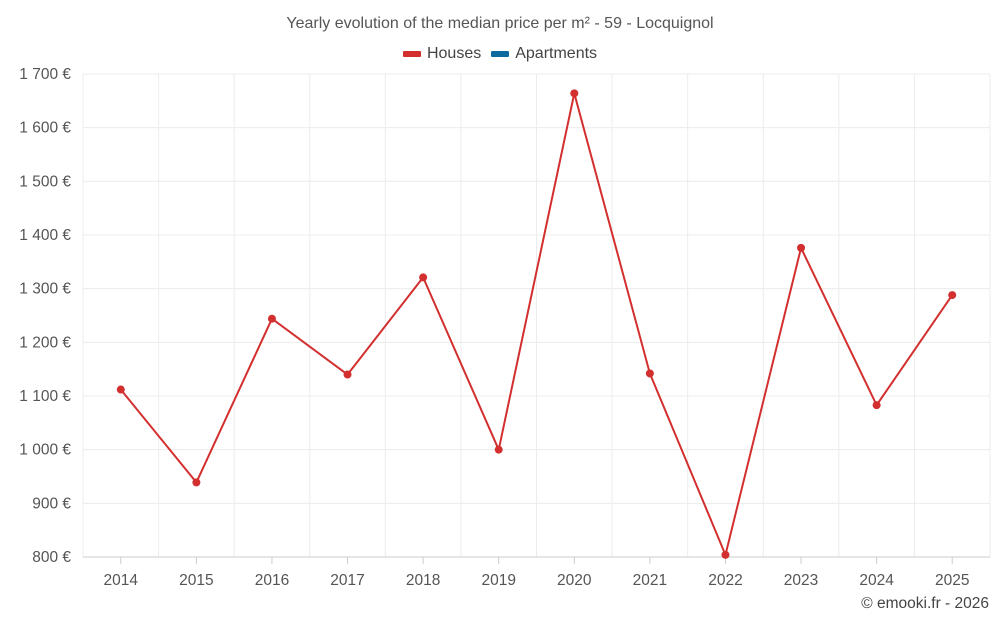 This screenshot has width=1000, height=625. I want to click on data-point-houses-2018, so click(423, 277).